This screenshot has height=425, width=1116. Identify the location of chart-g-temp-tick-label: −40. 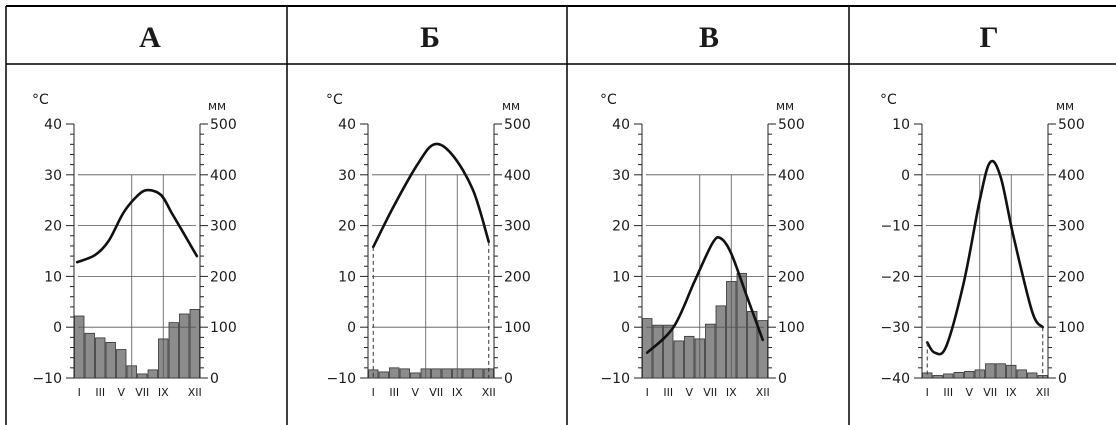
(895, 379).